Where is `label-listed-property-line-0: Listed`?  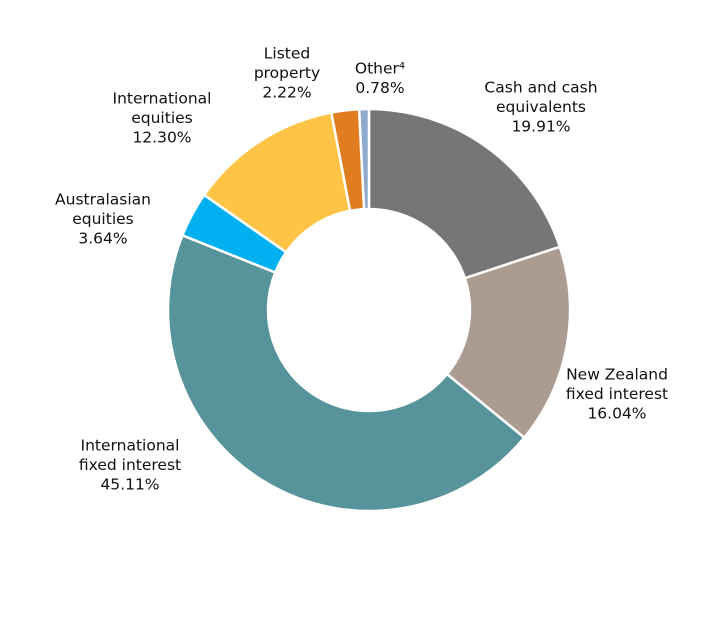 label-listed-property-line-0: Listed is located at coordinates (287, 54).